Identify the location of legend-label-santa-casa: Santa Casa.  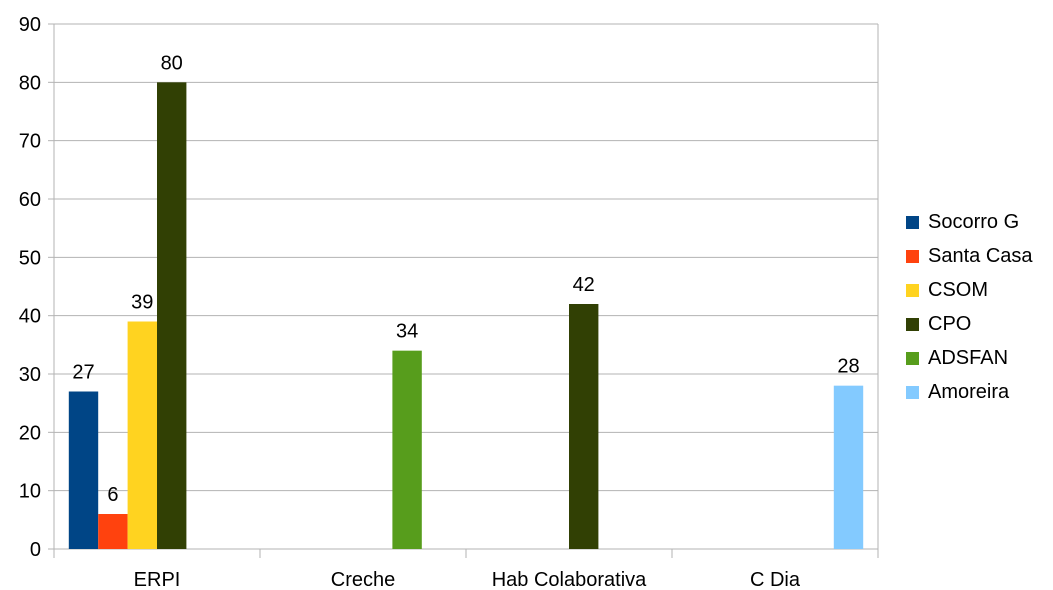
(980, 255).